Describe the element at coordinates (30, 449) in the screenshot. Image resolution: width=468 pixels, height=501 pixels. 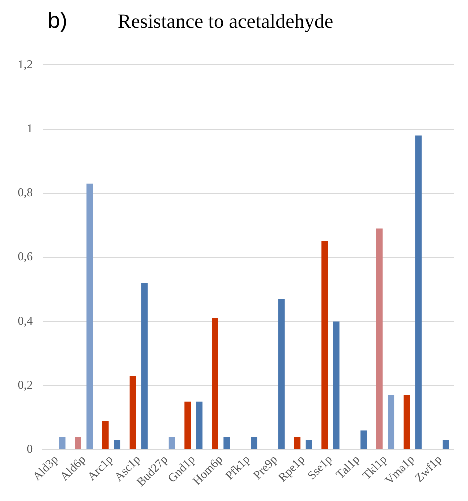
I see `y-tick-label: 0` at that location.